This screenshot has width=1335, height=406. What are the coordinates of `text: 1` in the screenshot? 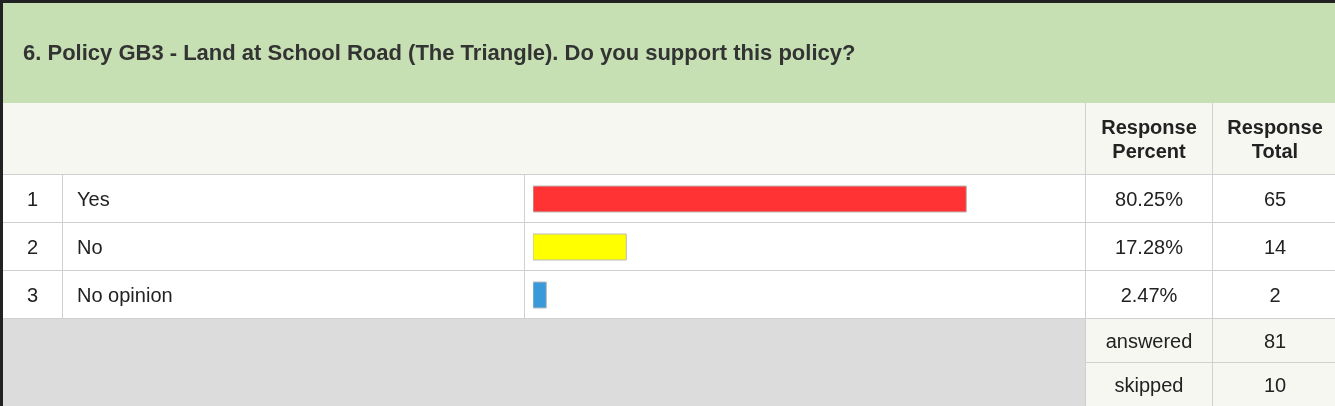 It's located at (33, 199).